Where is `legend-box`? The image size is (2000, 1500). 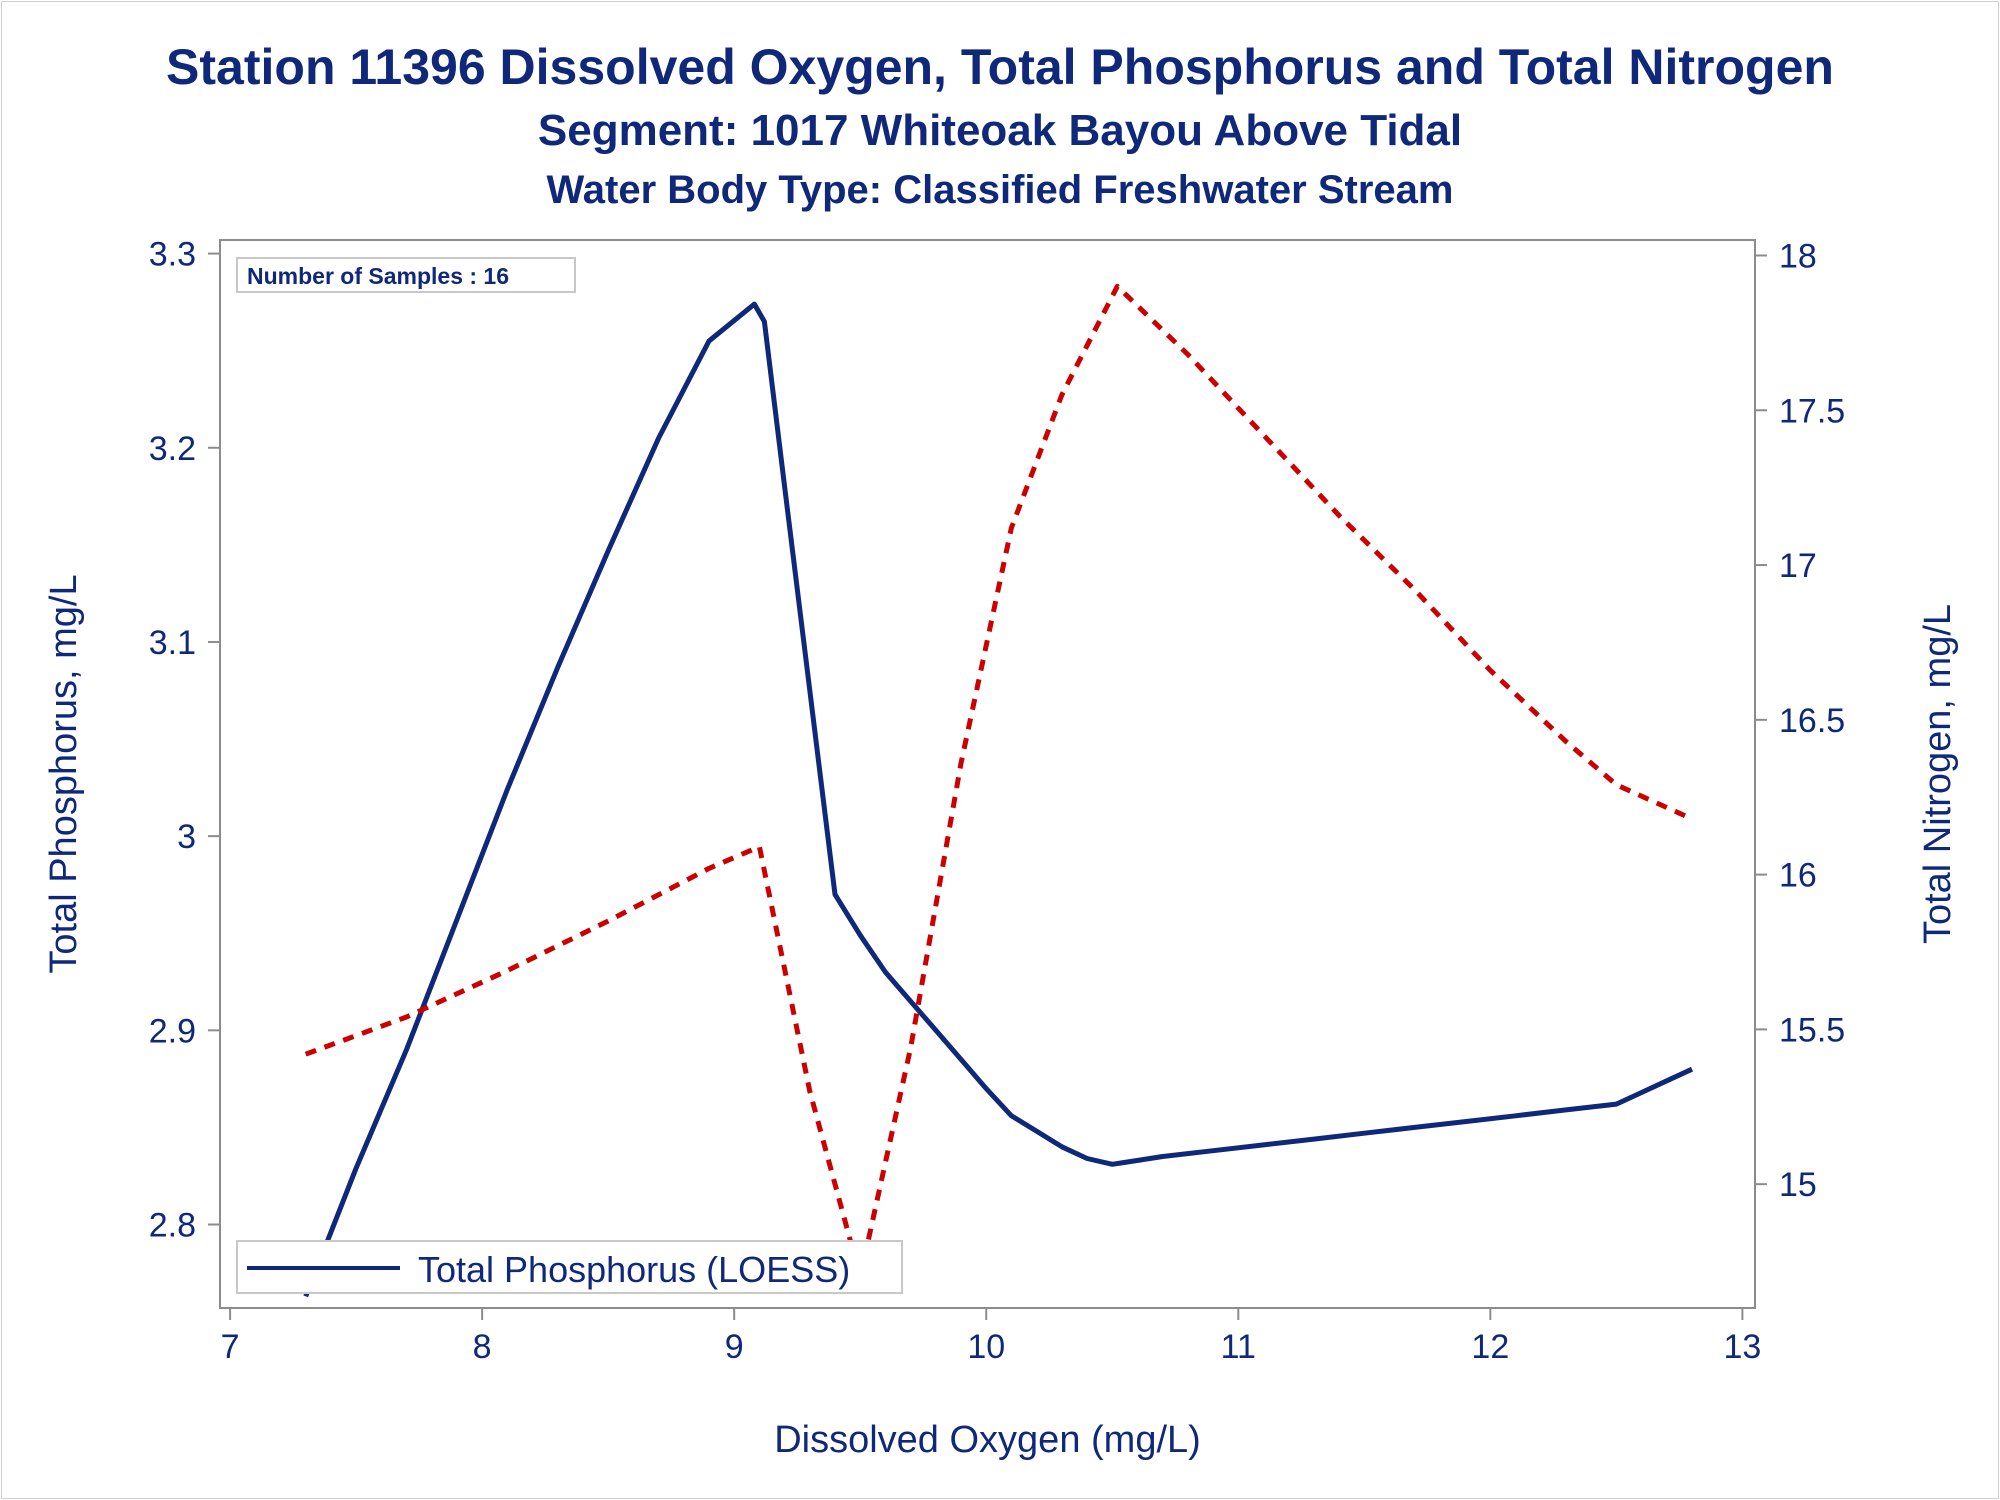
legend-box is located at coordinates (569, 1267).